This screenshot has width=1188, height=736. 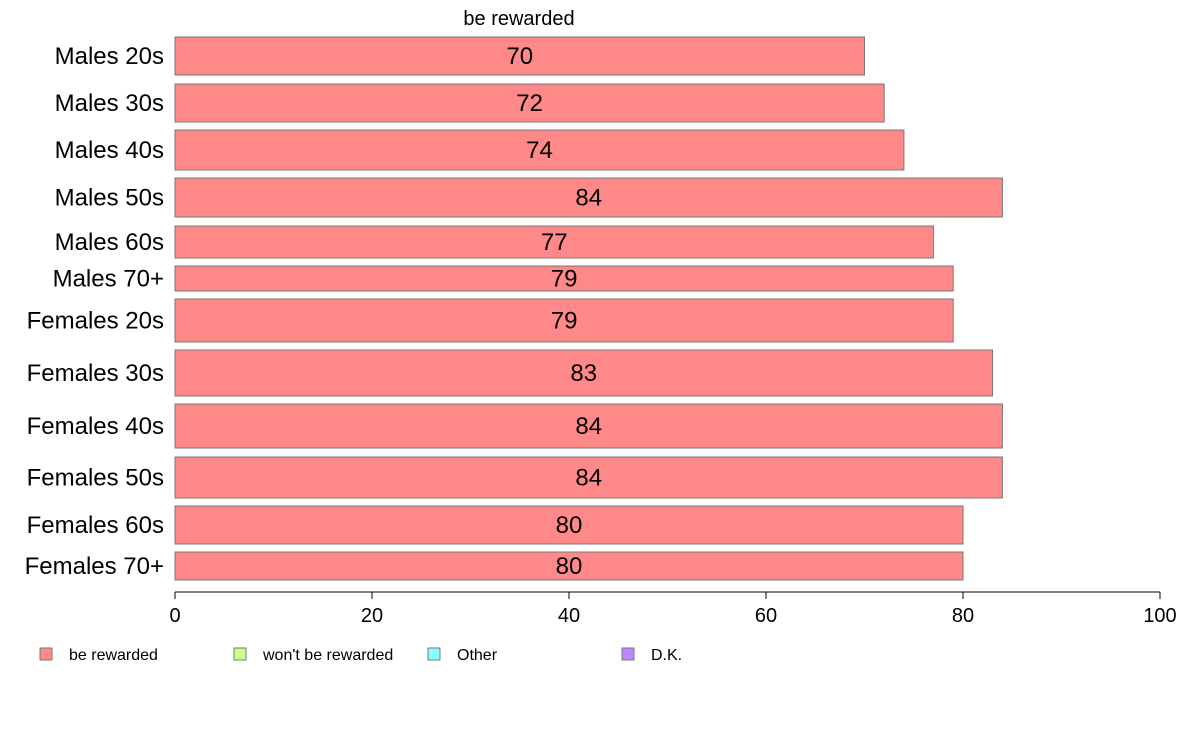 What do you see at coordinates (666, 655) in the screenshot?
I see `legend-label: D.K.` at bounding box center [666, 655].